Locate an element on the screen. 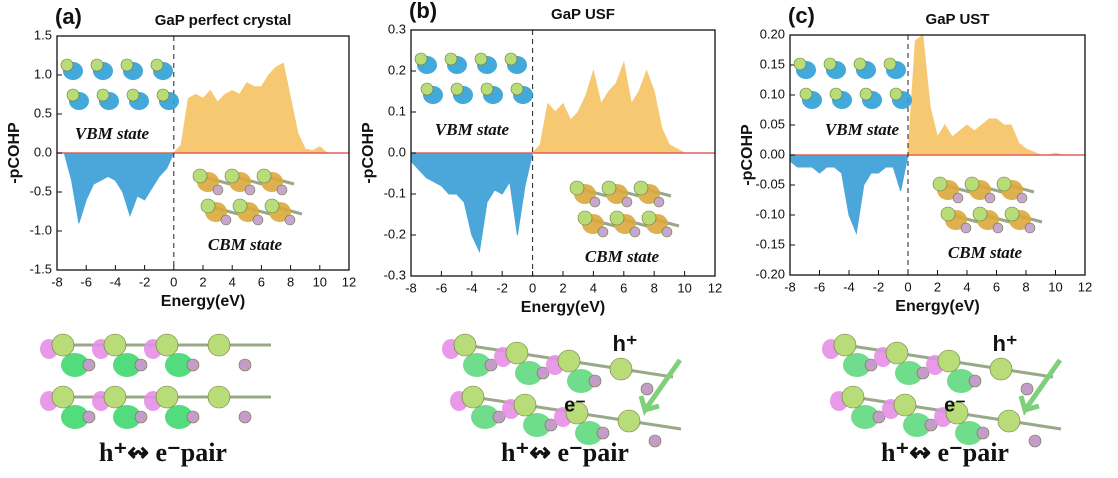  pair-caption: h⁺↭ e⁻pair is located at coordinates (163, 452).